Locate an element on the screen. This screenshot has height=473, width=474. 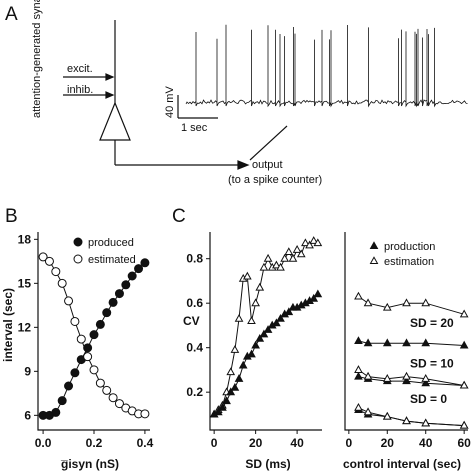
y-tick-label: 0.2 is located at coordinates (194, 392).